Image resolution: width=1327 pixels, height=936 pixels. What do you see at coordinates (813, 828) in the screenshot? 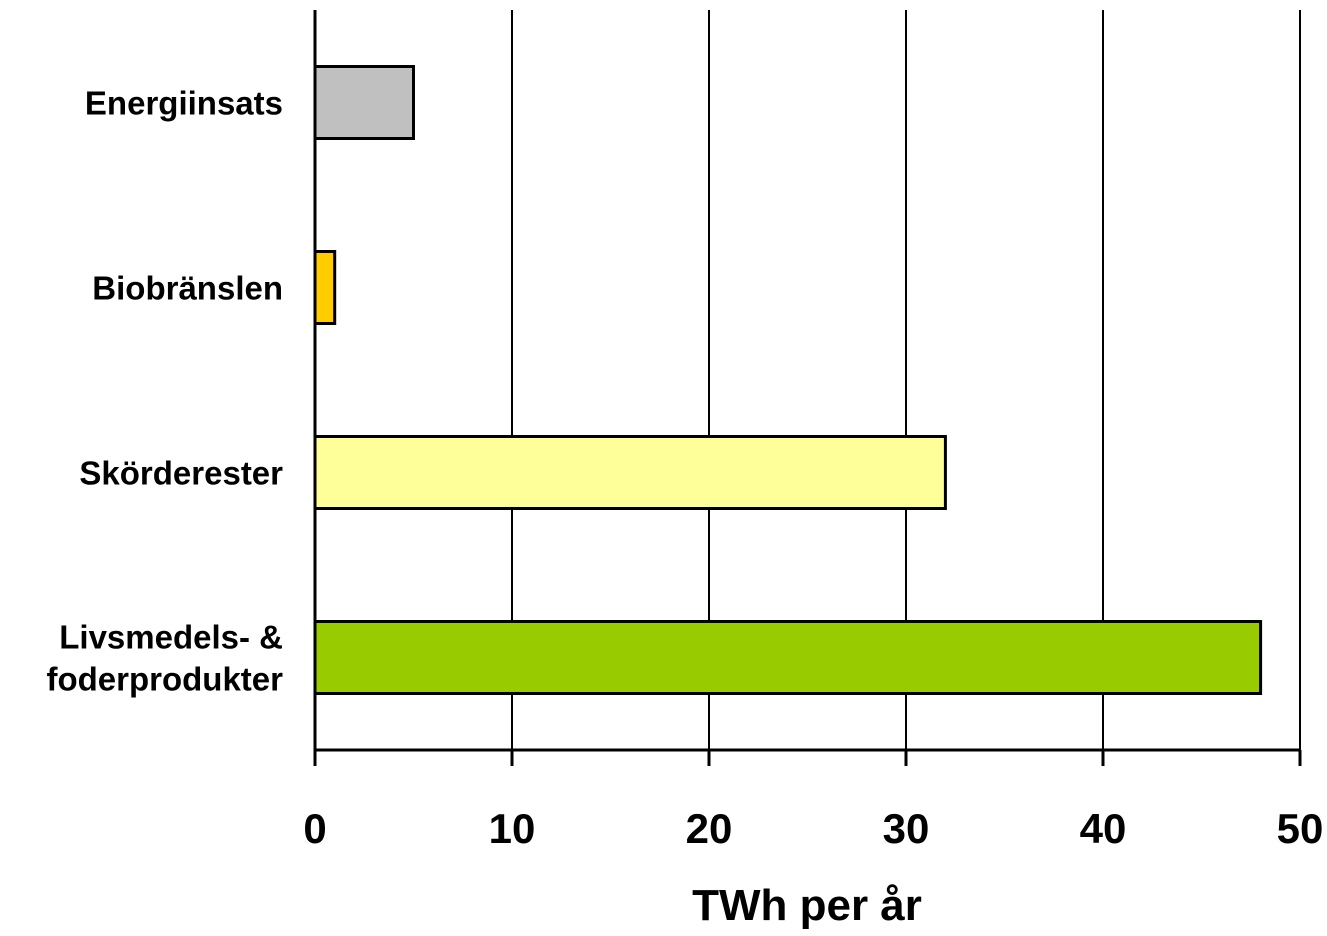
I see `x-tick-labels: 0 10 20 30 40 50` at bounding box center [813, 828].